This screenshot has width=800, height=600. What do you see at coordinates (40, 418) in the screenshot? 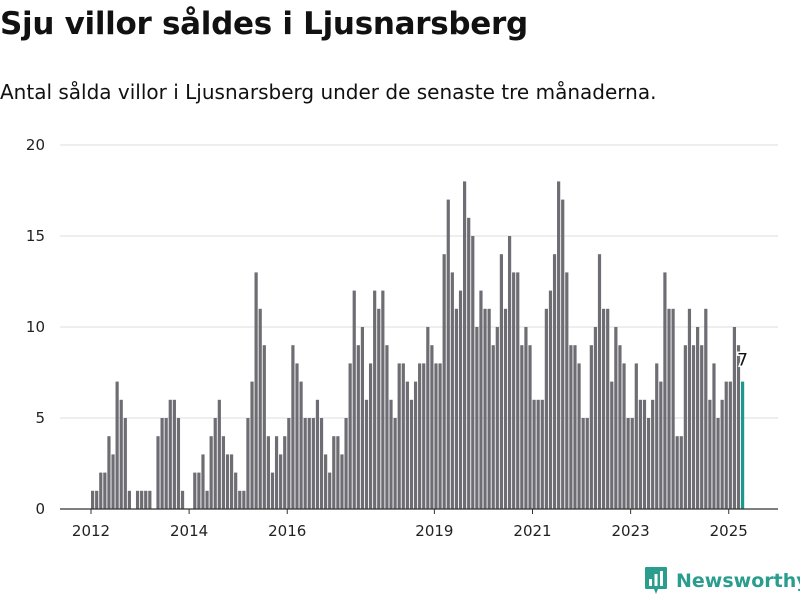
I see `y-tick-label: 5` at bounding box center [40, 418].